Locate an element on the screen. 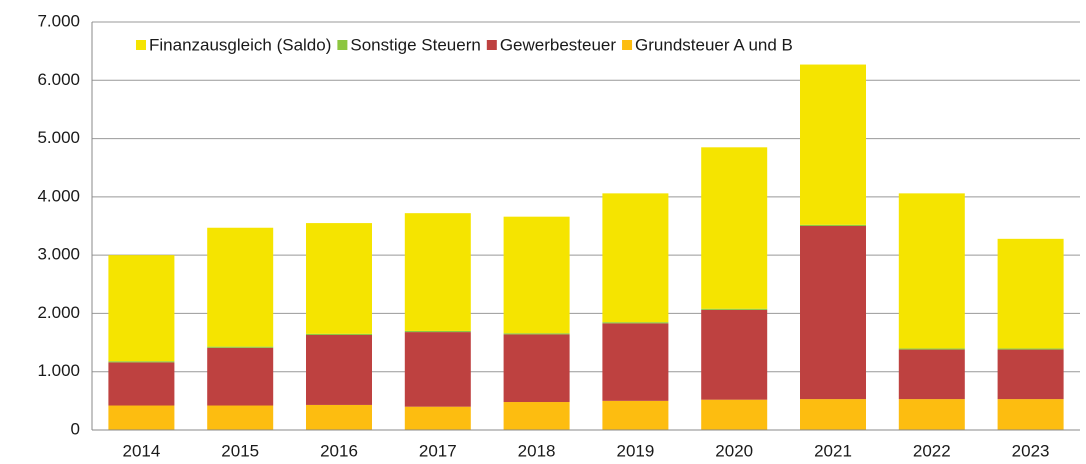 Image resolution: width=1086 pixels, height=464 pixels. x-tick-label: 2018 is located at coordinates (537, 450).